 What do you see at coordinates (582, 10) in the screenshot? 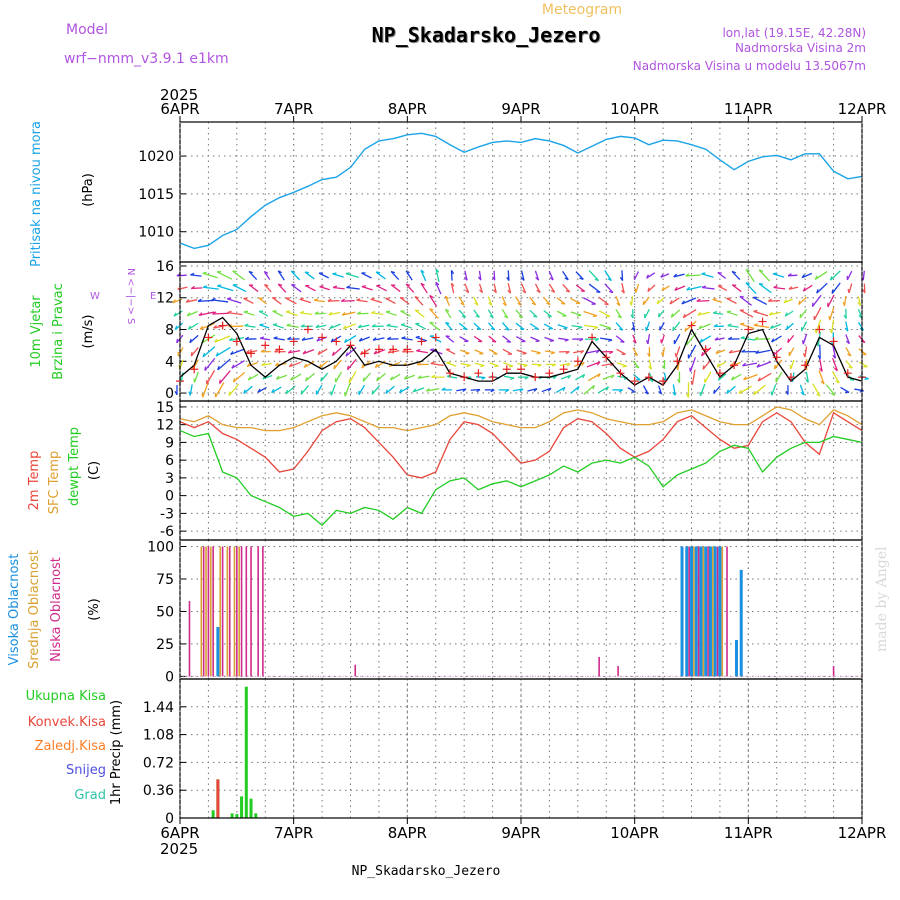
I see `chart-title: Meteogram` at bounding box center [582, 10].